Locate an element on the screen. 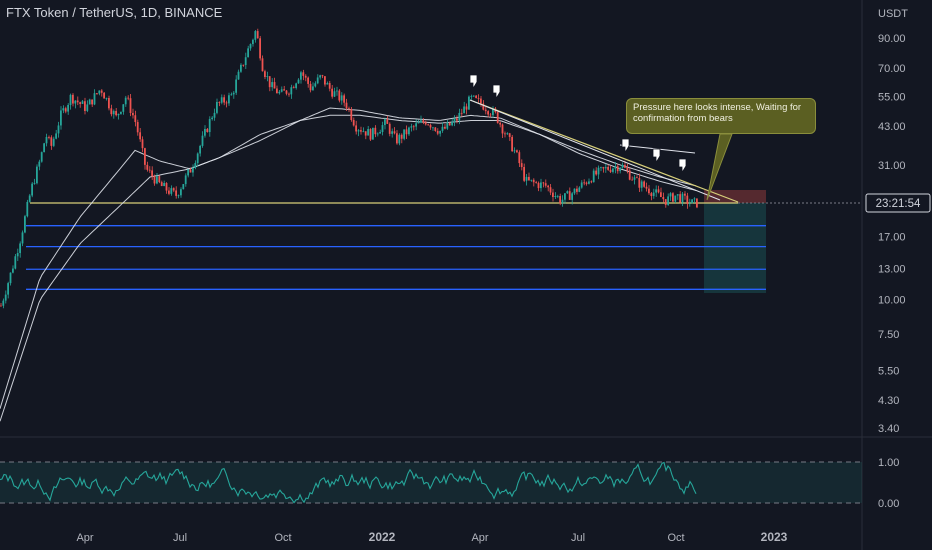 This screenshot has height=550, width=932. chart-title: FTX Token / TetherUS, 1D, BINANCE is located at coordinates (114, 12).